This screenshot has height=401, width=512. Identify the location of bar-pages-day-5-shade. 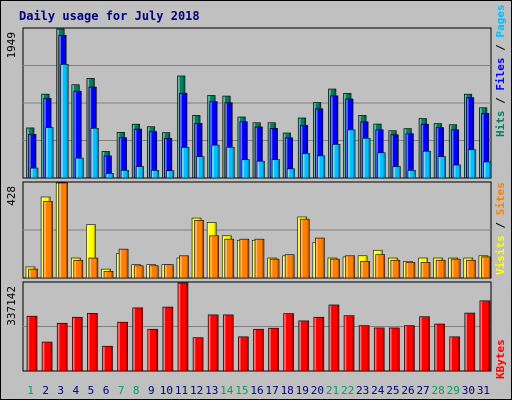
(97, 153).